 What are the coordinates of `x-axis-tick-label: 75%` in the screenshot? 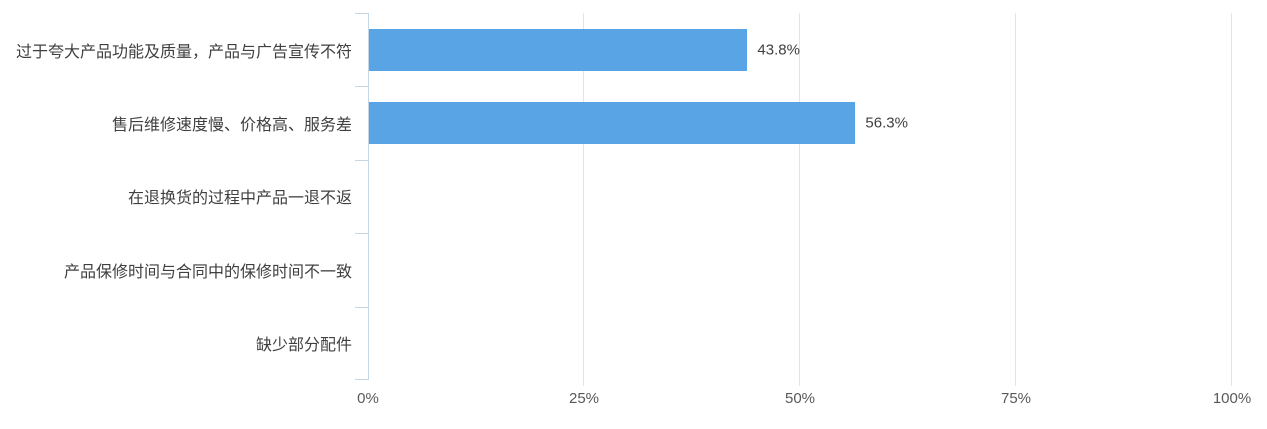 It's located at (1016, 398).